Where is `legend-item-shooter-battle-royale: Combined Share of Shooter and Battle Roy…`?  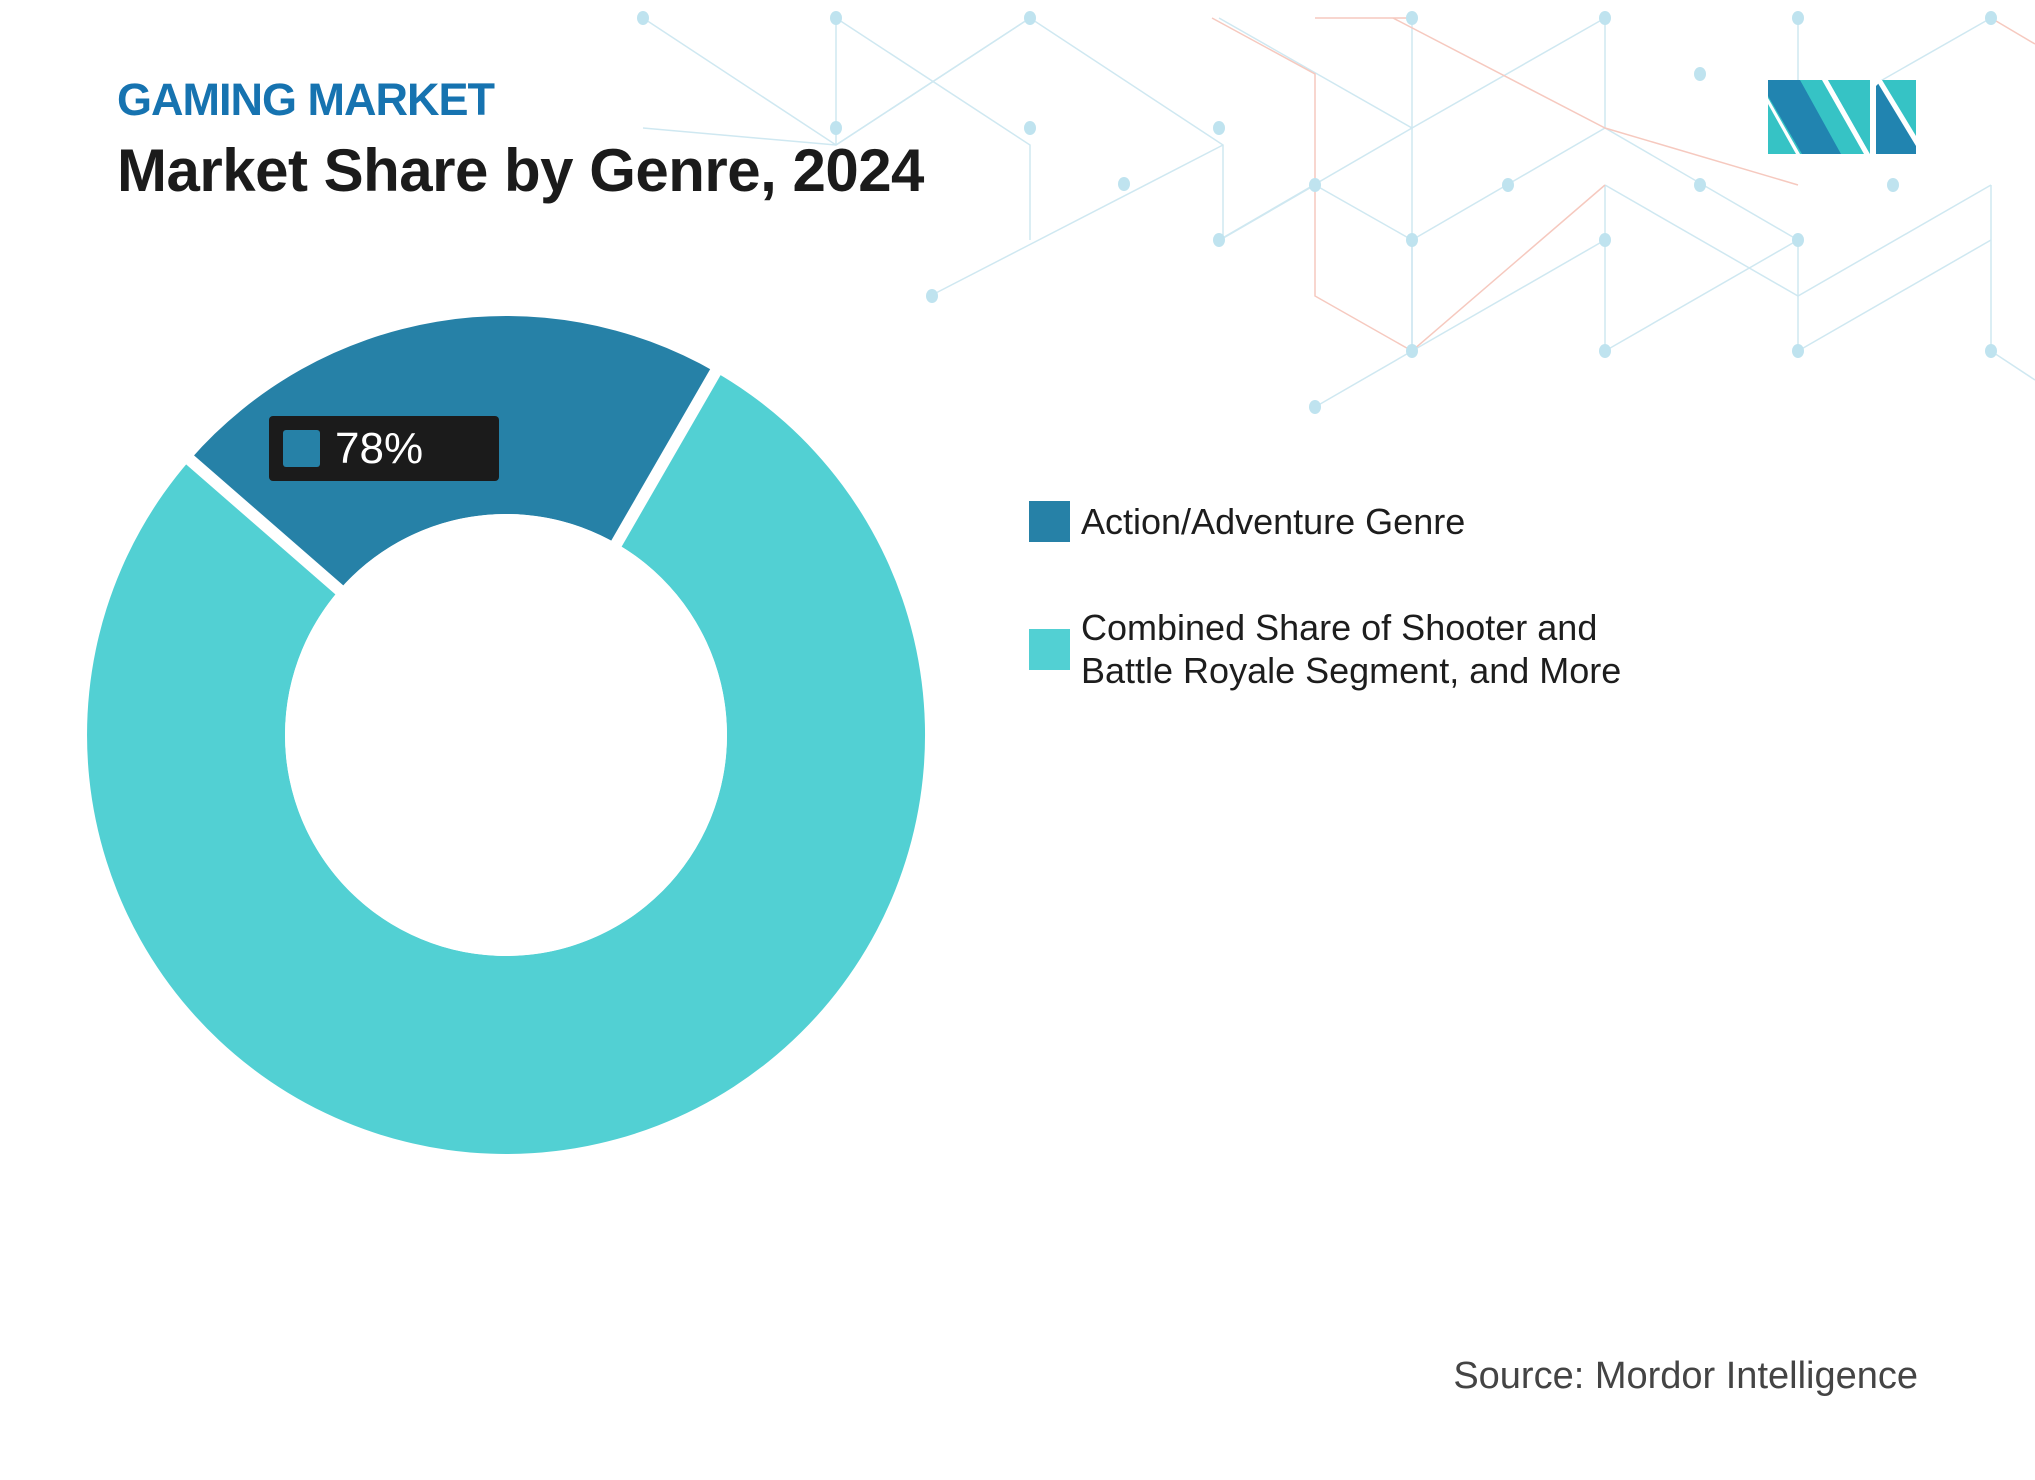 legend-item-shooter-battle-royale: Combined Share of Shooter and Battle Roy… is located at coordinates (1325, 649).